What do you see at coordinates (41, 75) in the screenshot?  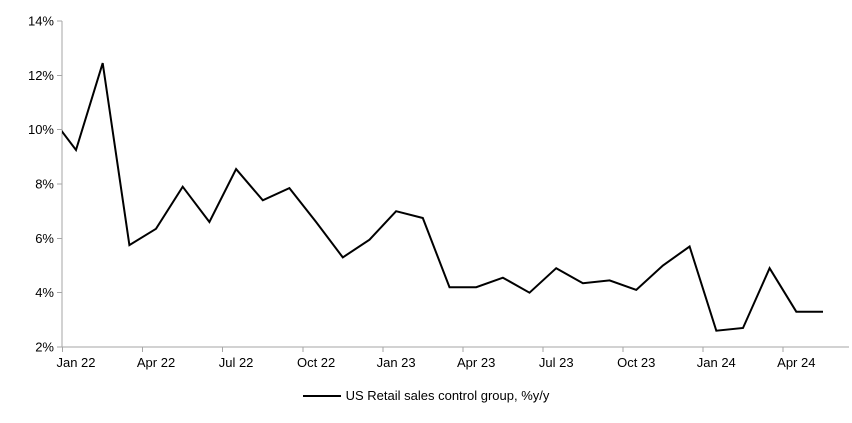 I see `y-axis-tick-label: 12%` at bounding box center [41, 75].